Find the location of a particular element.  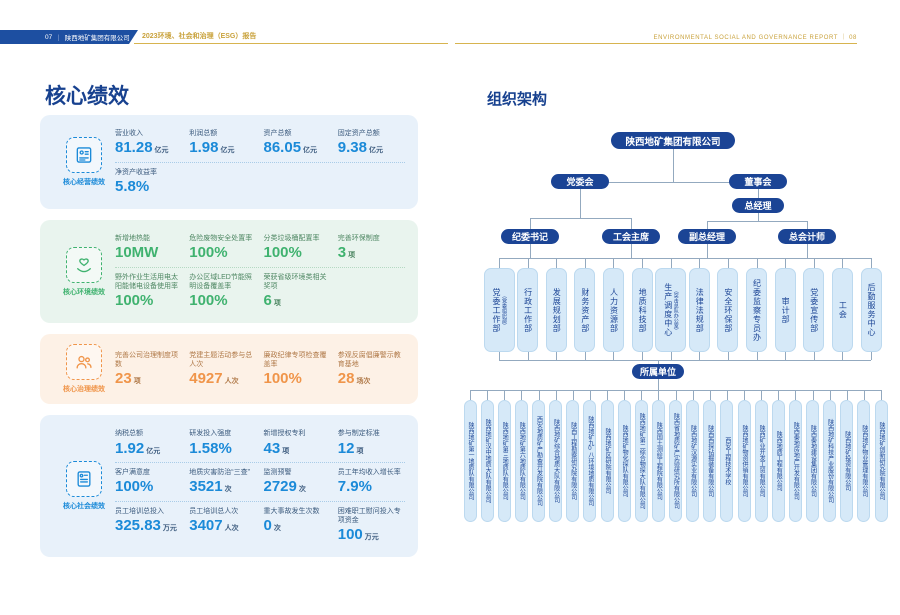

org-subsidiary-name: 陕西秦地建设集团有限公司 is located at coordinates (812, 461).